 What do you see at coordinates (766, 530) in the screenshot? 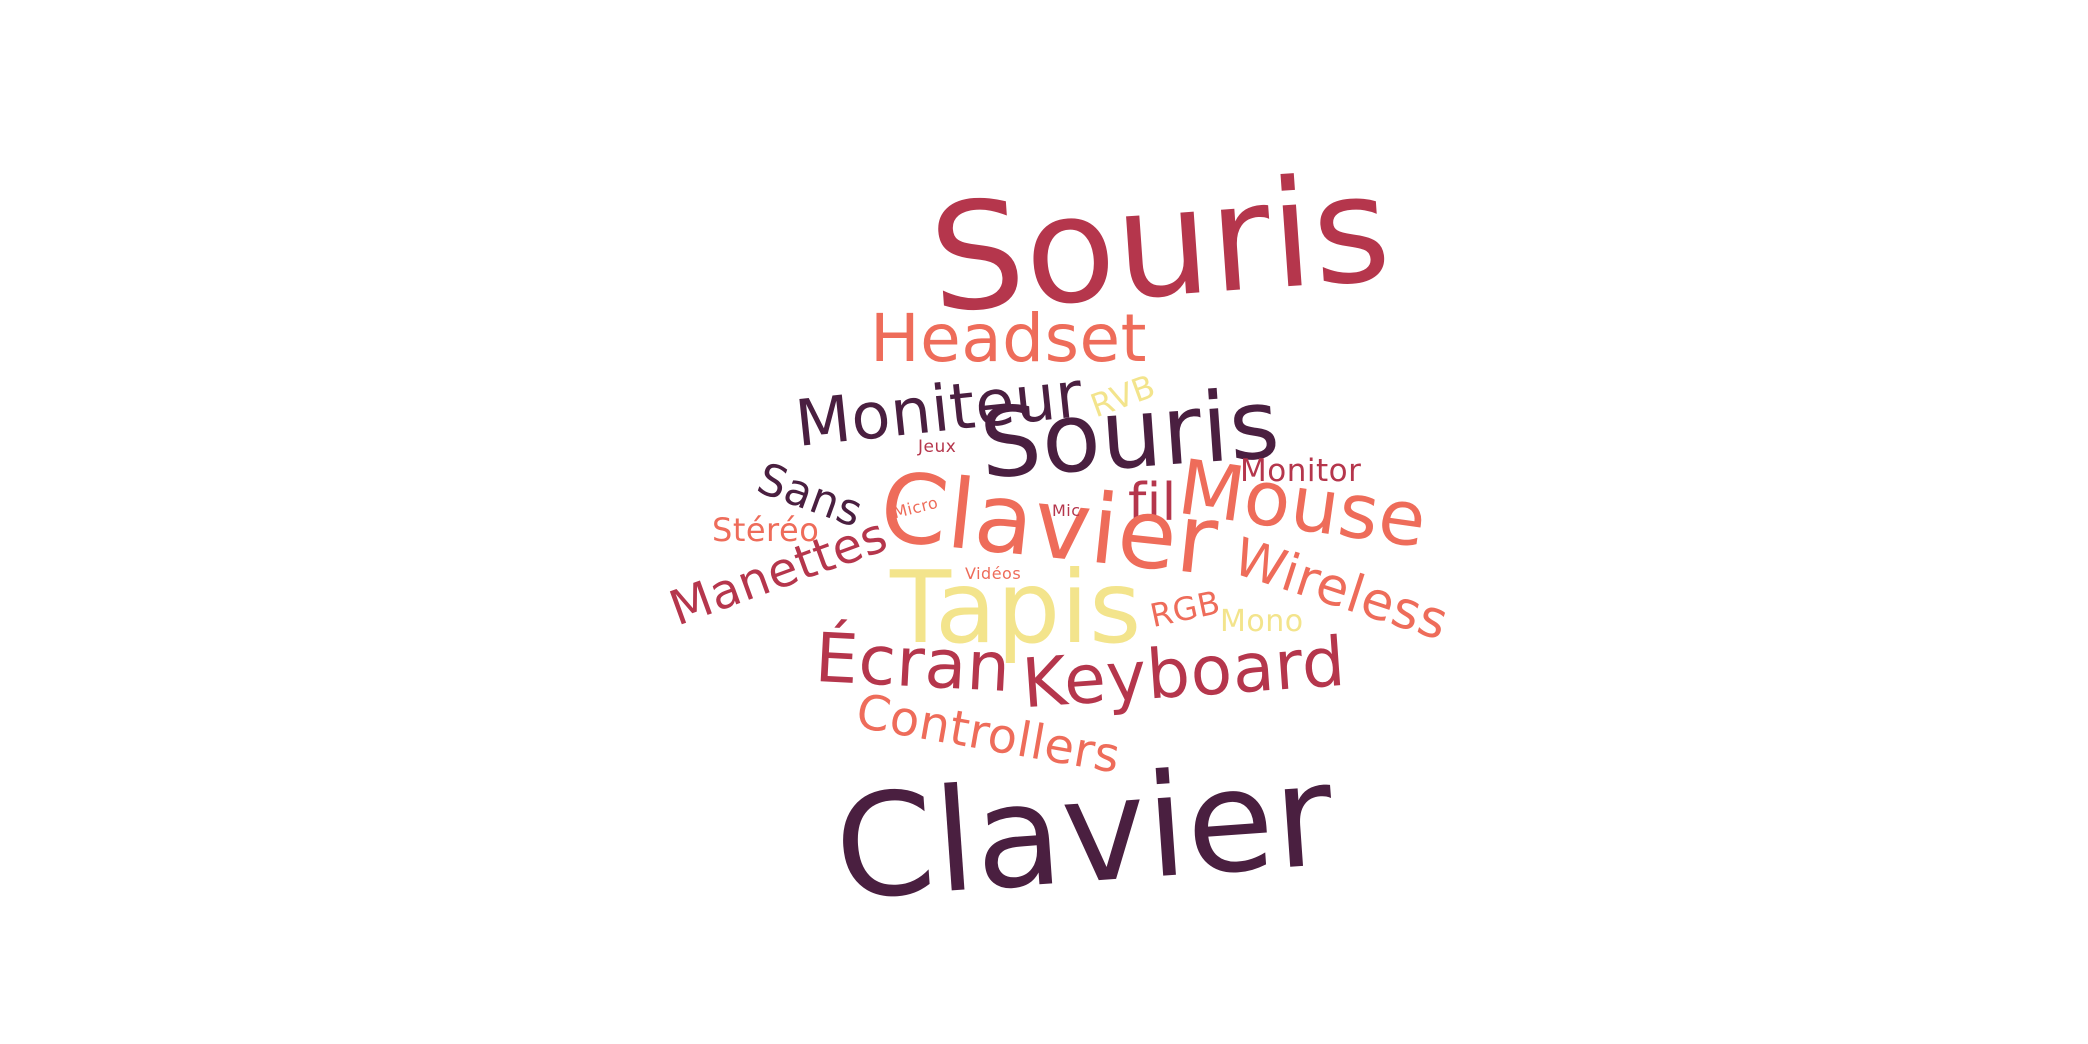
I see `word-stereo: Stéréo` at bounding box center [766, 530].